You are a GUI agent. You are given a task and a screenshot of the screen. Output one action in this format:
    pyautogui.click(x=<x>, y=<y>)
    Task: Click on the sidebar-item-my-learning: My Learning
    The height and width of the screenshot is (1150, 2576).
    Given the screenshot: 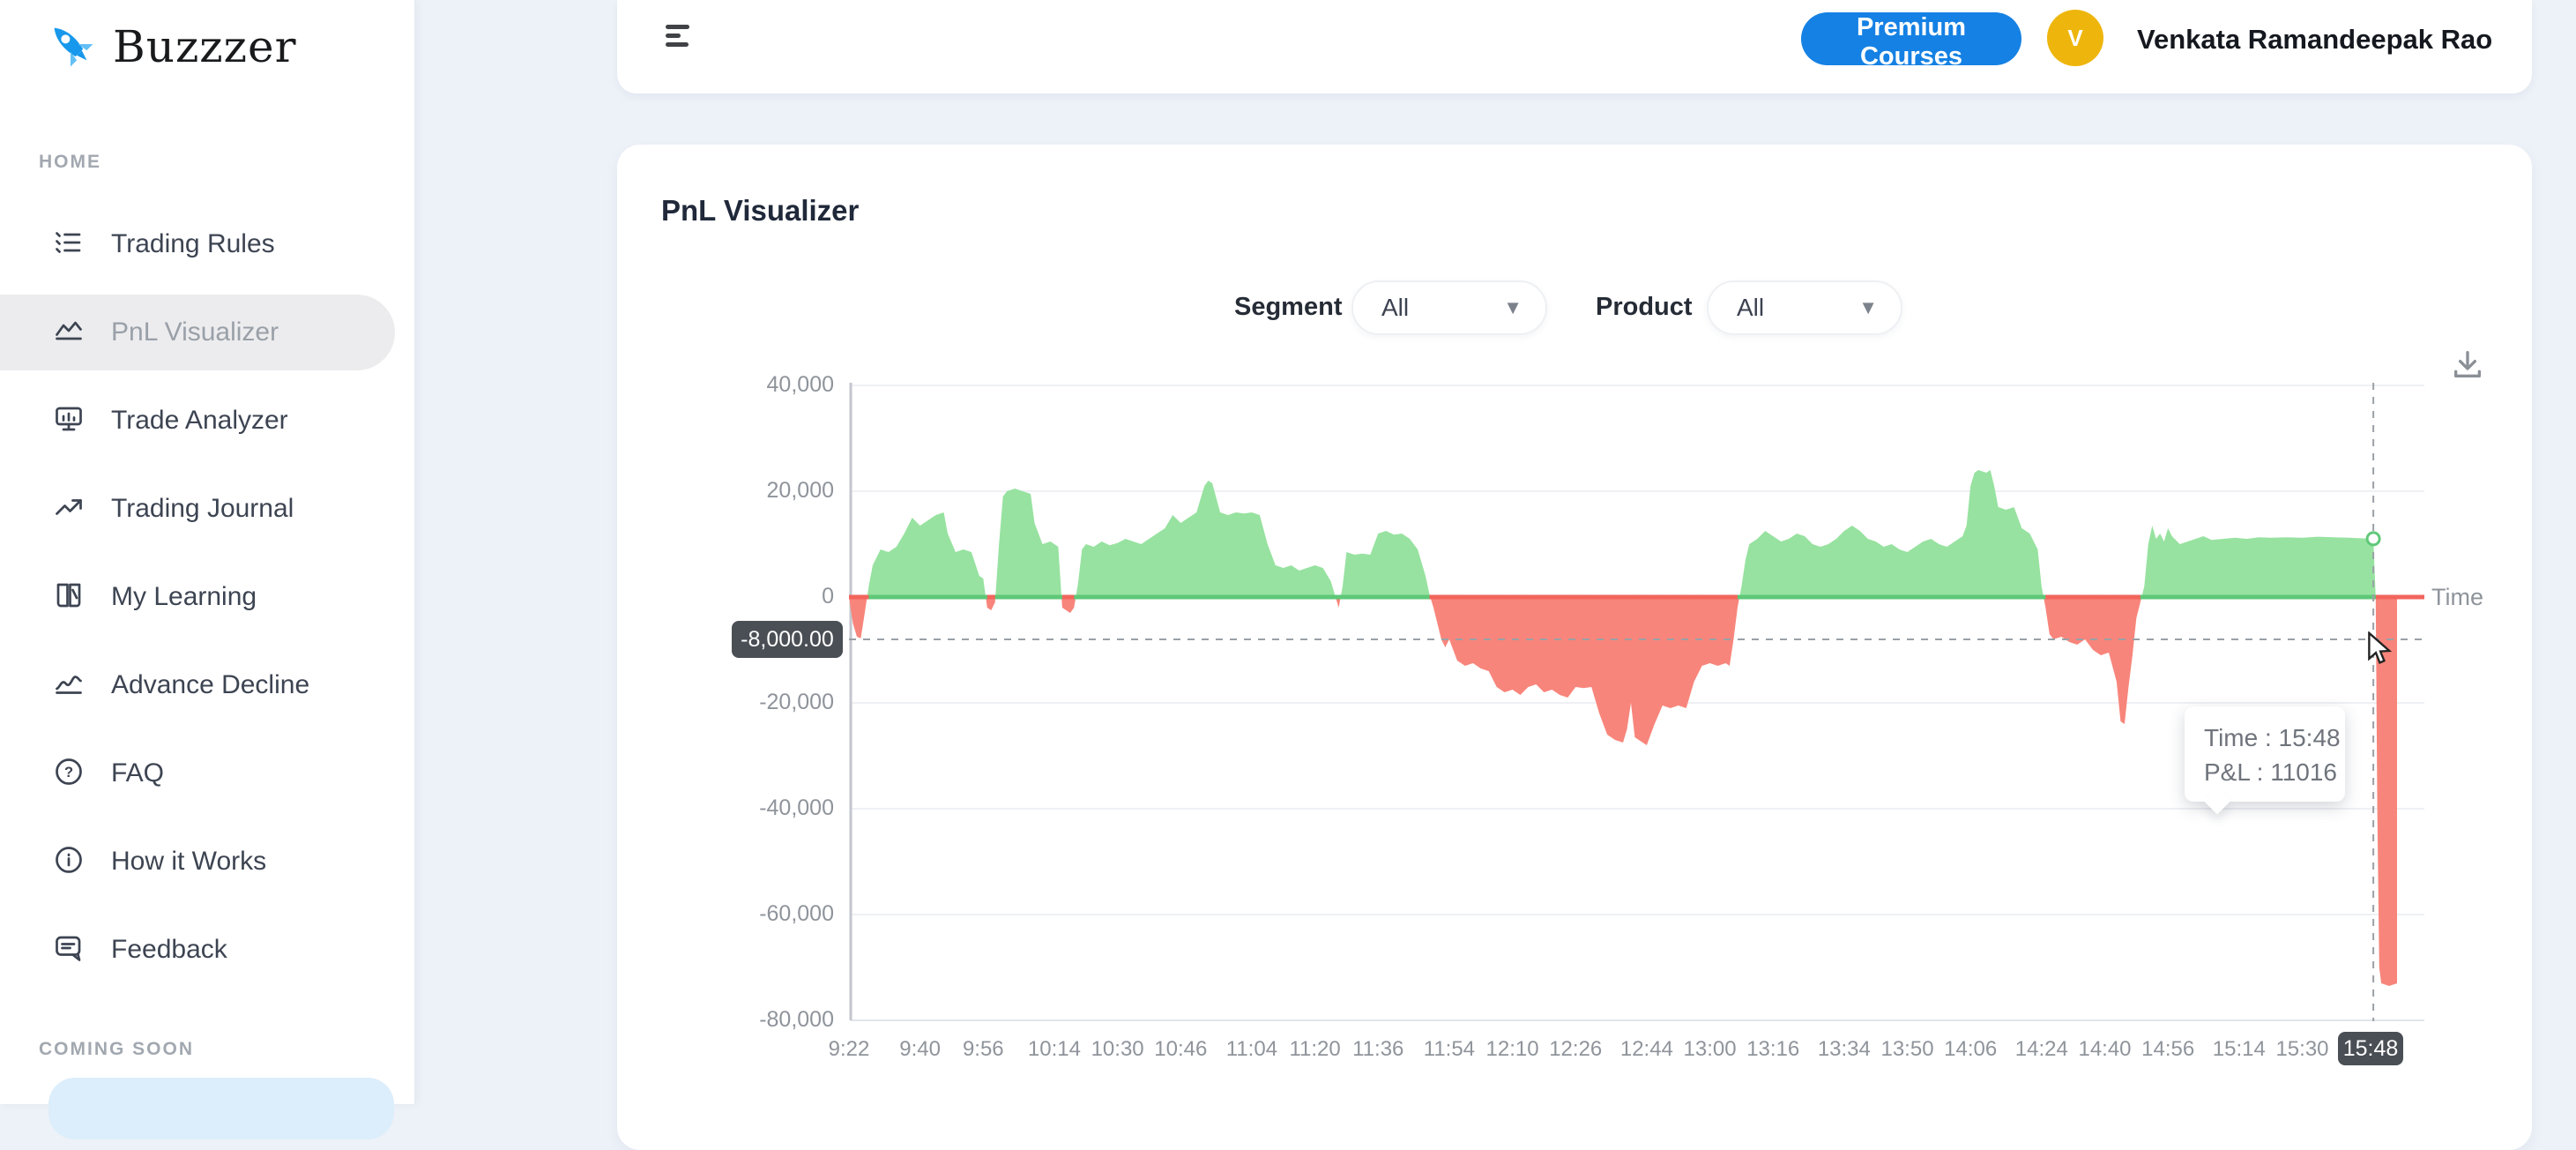 What is the action you would take?
    pyautogui.click(x=197, y=597)
    